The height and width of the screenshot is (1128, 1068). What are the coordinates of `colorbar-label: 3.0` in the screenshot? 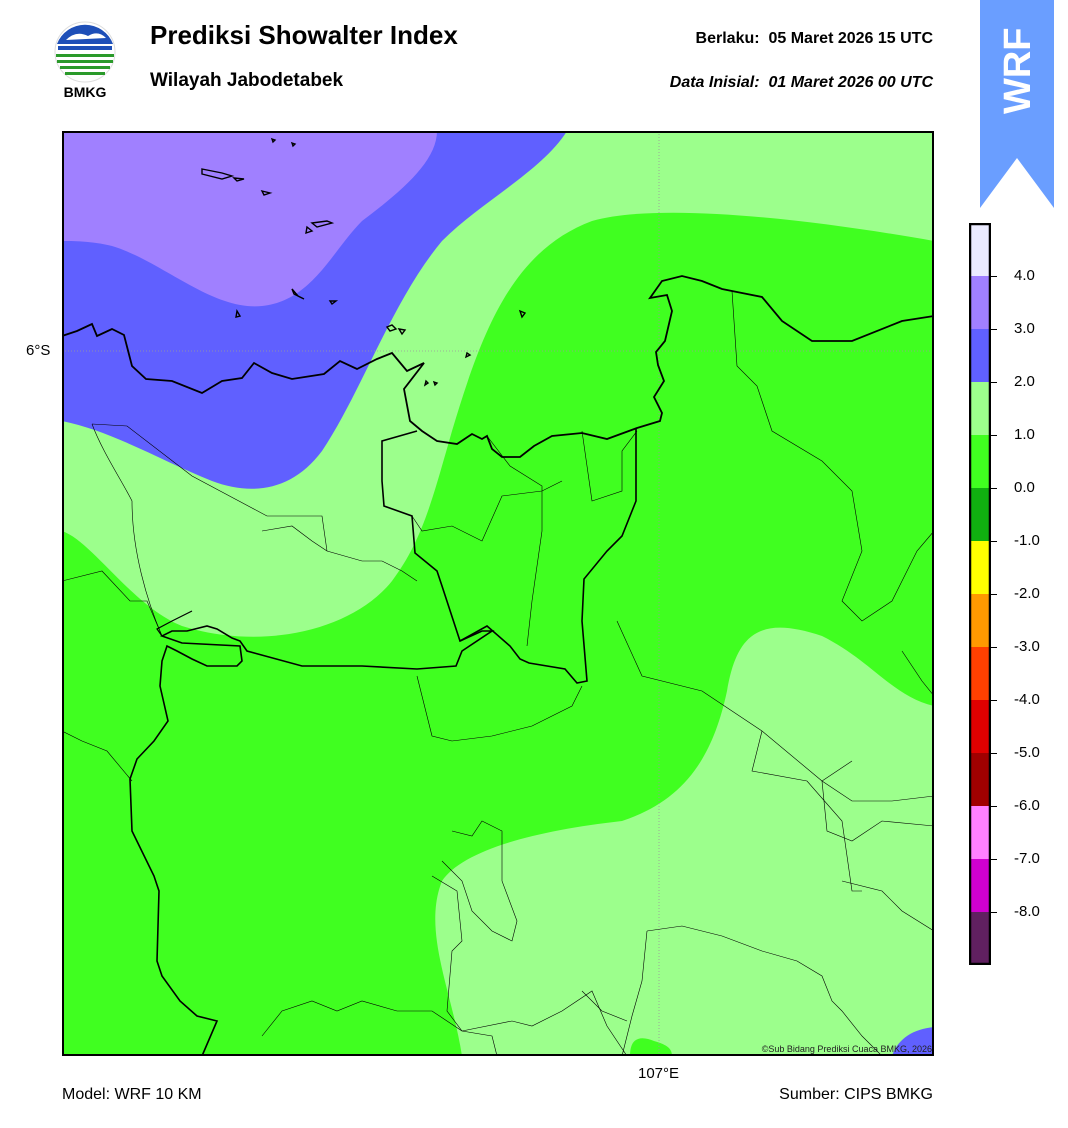 It's located at (1024, 328).